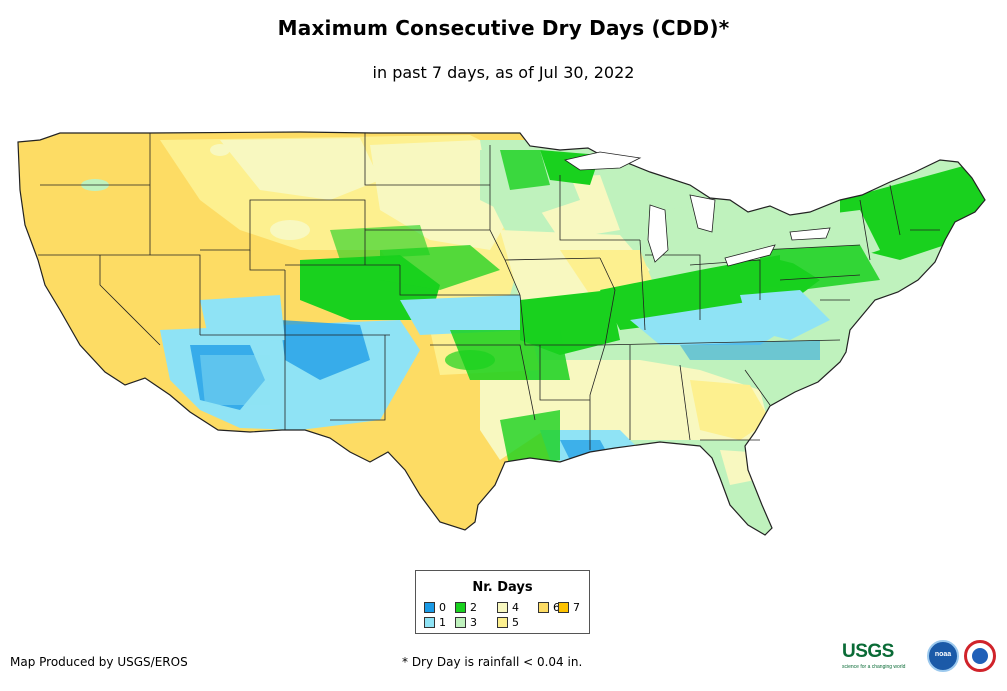 Image resolution: width=1007 pixels, height=691 pixels. Describe the element at coordinates (380, 242) in the screenshot. I see `zone-dakota-green` at that location.